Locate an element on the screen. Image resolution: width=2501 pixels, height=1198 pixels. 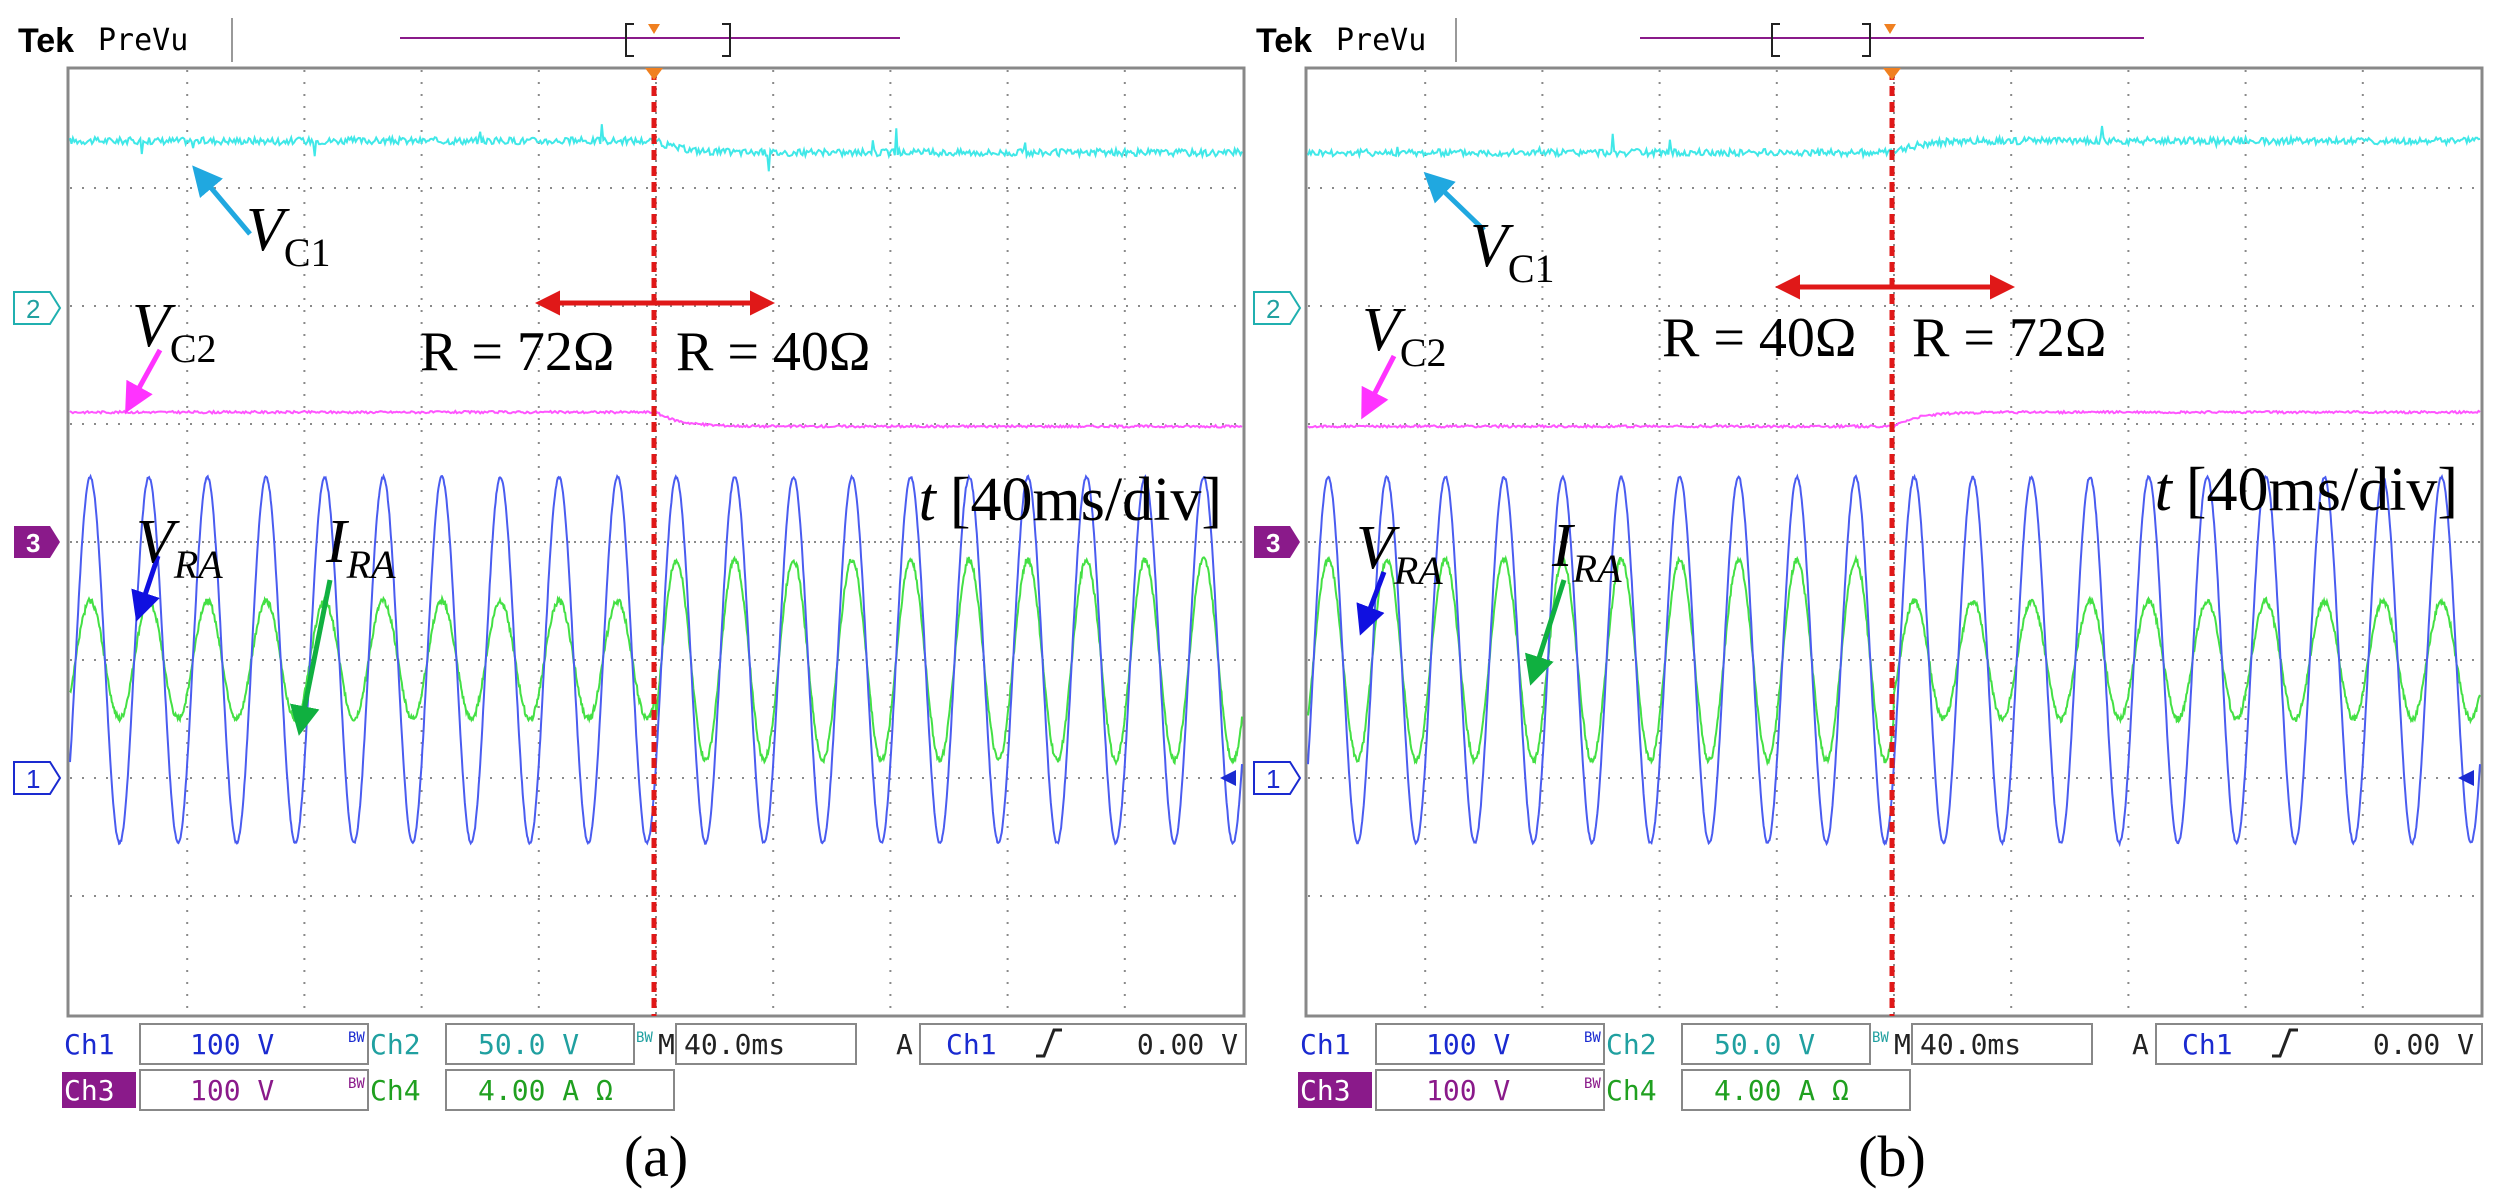
r-after-label: R = 72Ω is located at coordinates (2009, 338).